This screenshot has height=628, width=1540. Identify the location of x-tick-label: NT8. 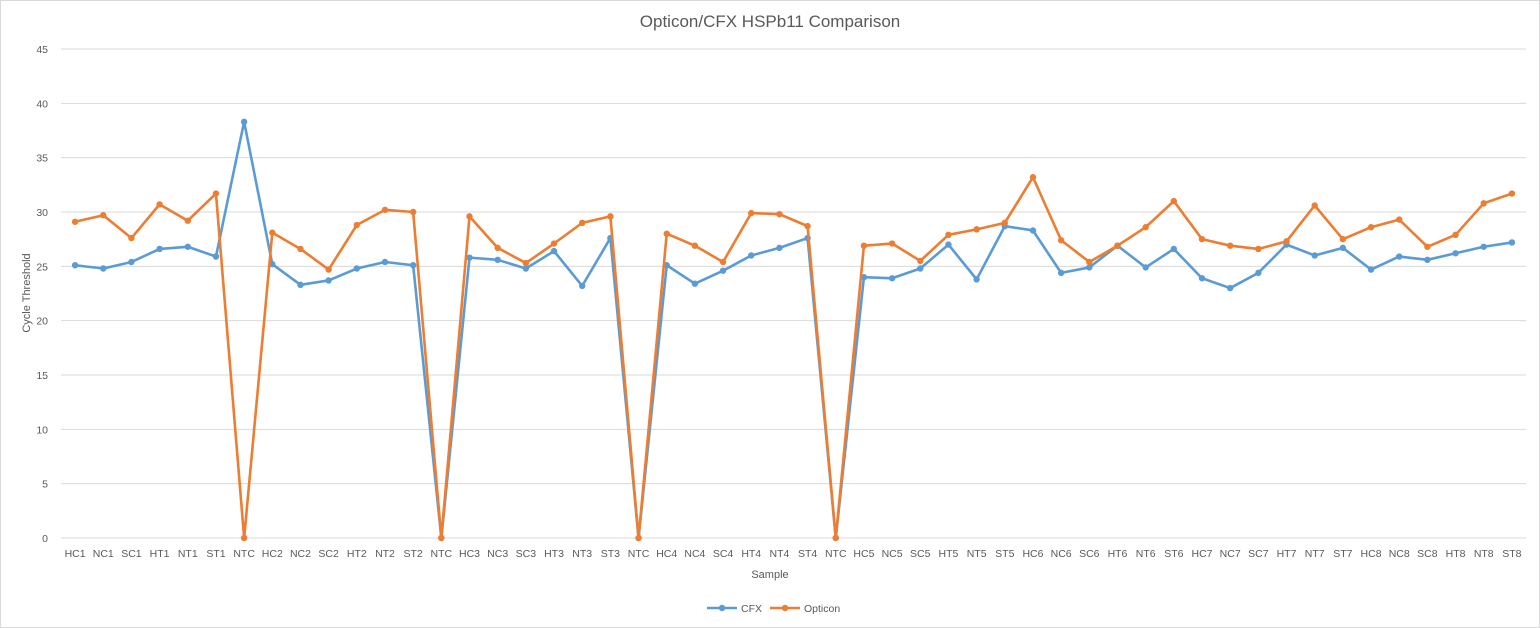
(1484, 554).